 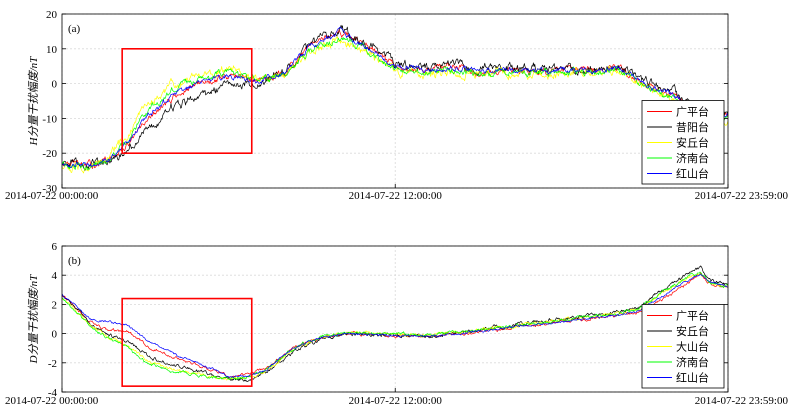 What do you see at coordinates (55, 305) in the screenshot?
I see `y-tick-label: 2` at bounding box center [55, 305].